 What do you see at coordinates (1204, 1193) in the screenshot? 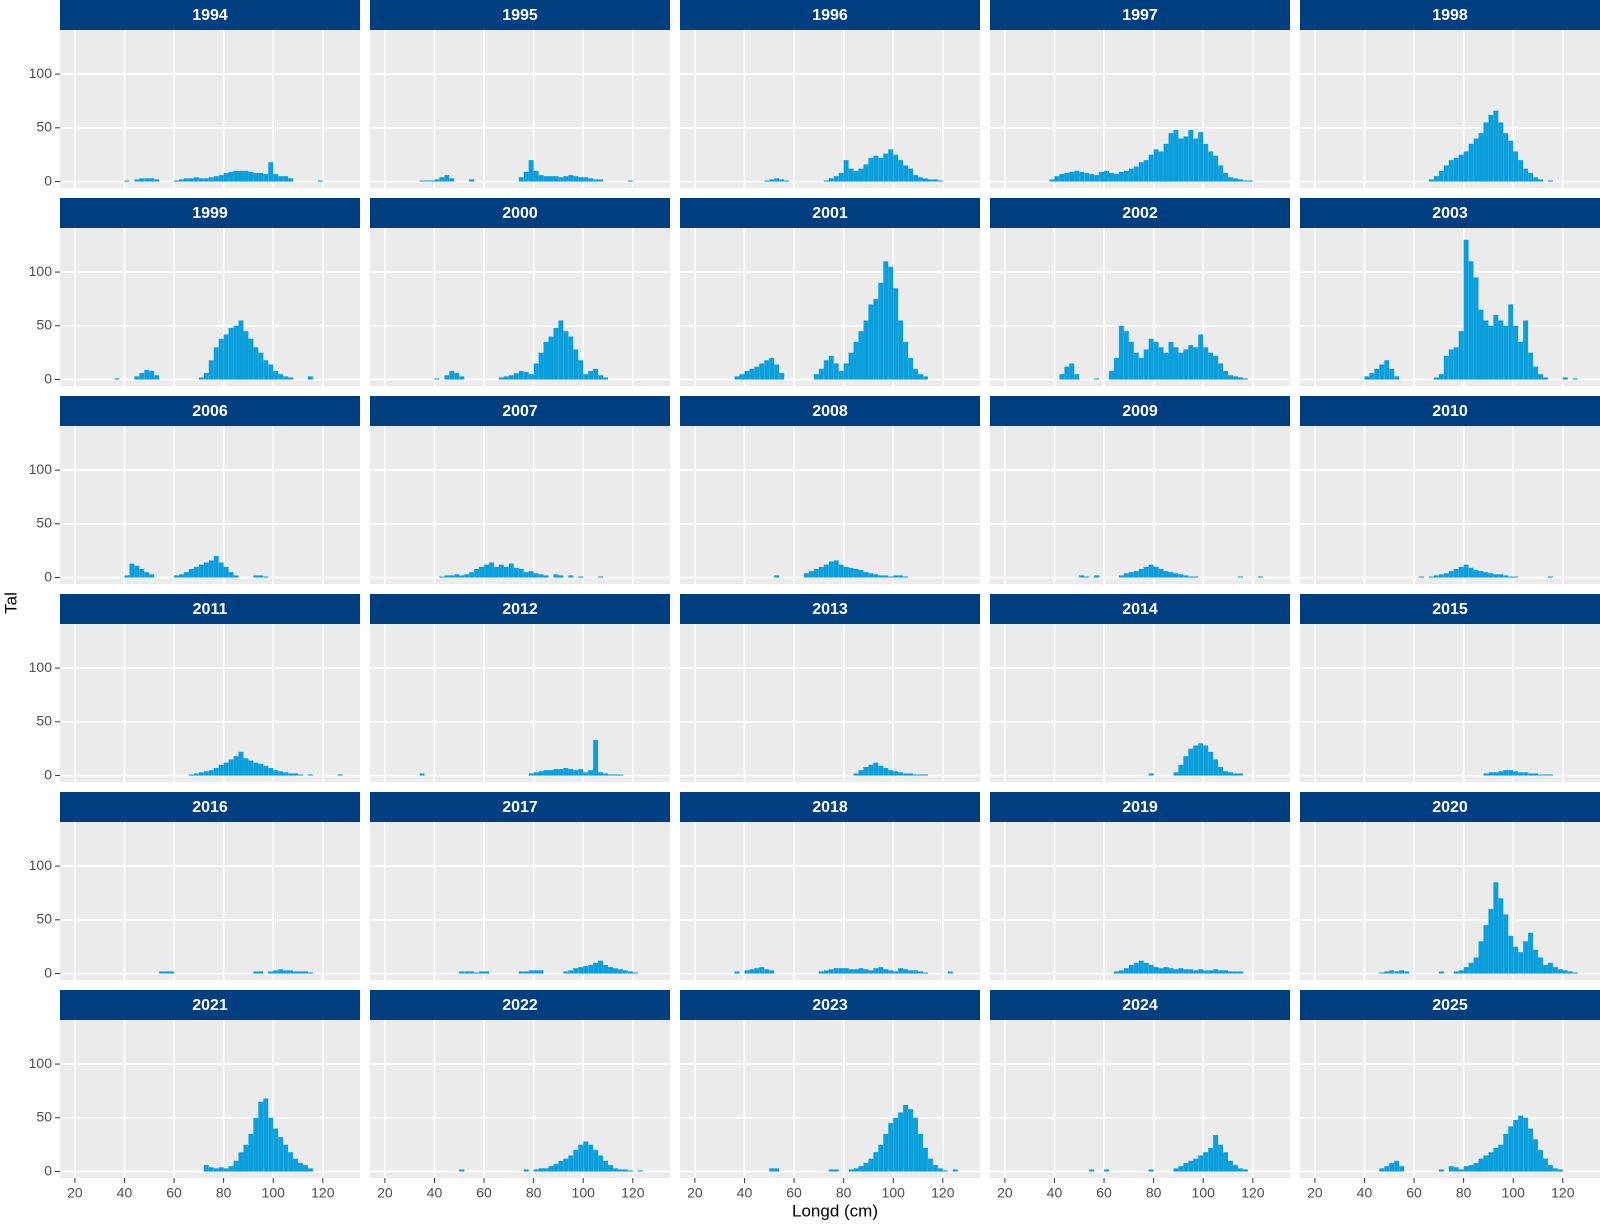
I see `x-tick-label: 100` at bounding box center [1204, 1193].